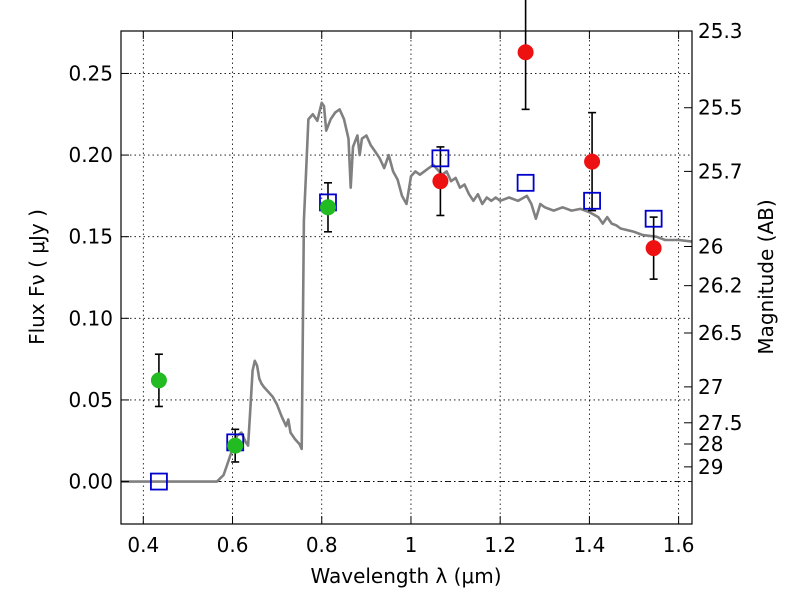 Image resolution: width=800 pixels, height=600 pixels. I want to click on x-tick-label: 1.4, so click(589, 545).